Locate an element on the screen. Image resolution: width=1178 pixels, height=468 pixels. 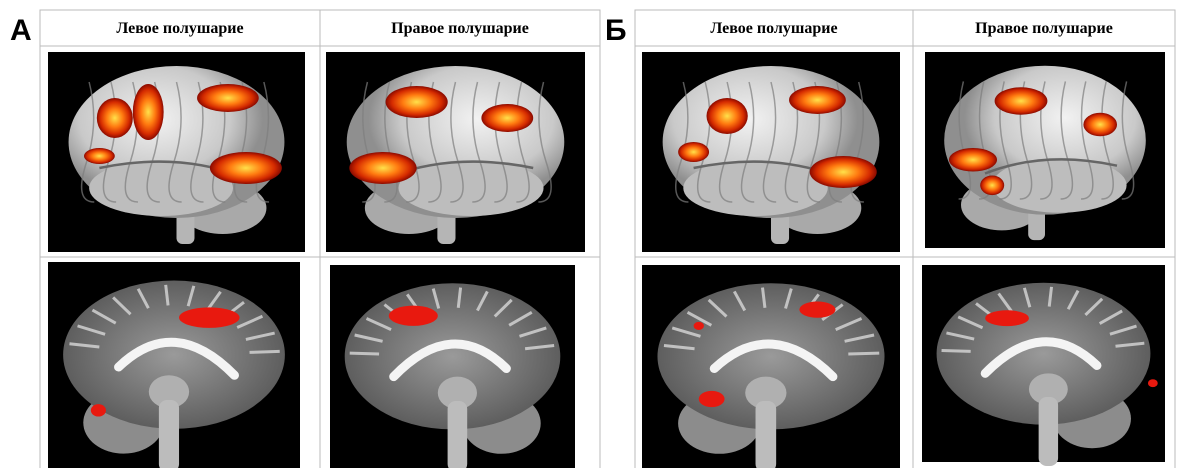
sylvian-fissure is located at coordinates (1051, 166).